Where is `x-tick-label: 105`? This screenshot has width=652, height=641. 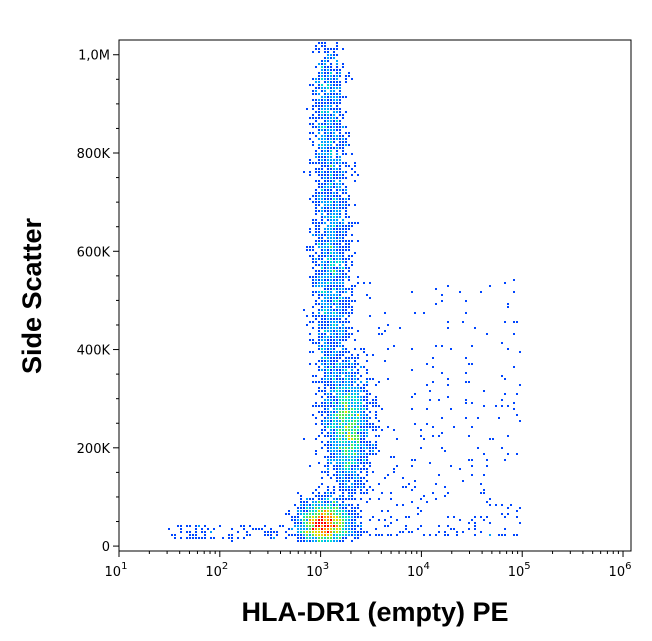 x-tick-label: 105 is located at coordinates (519, 570).